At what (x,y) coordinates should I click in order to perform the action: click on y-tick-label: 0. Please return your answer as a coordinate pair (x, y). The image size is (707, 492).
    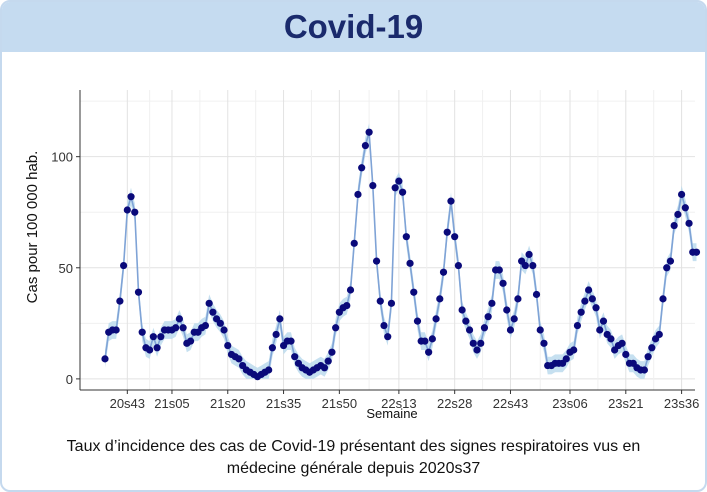
    Looking at the image, I should click on (69, 379).